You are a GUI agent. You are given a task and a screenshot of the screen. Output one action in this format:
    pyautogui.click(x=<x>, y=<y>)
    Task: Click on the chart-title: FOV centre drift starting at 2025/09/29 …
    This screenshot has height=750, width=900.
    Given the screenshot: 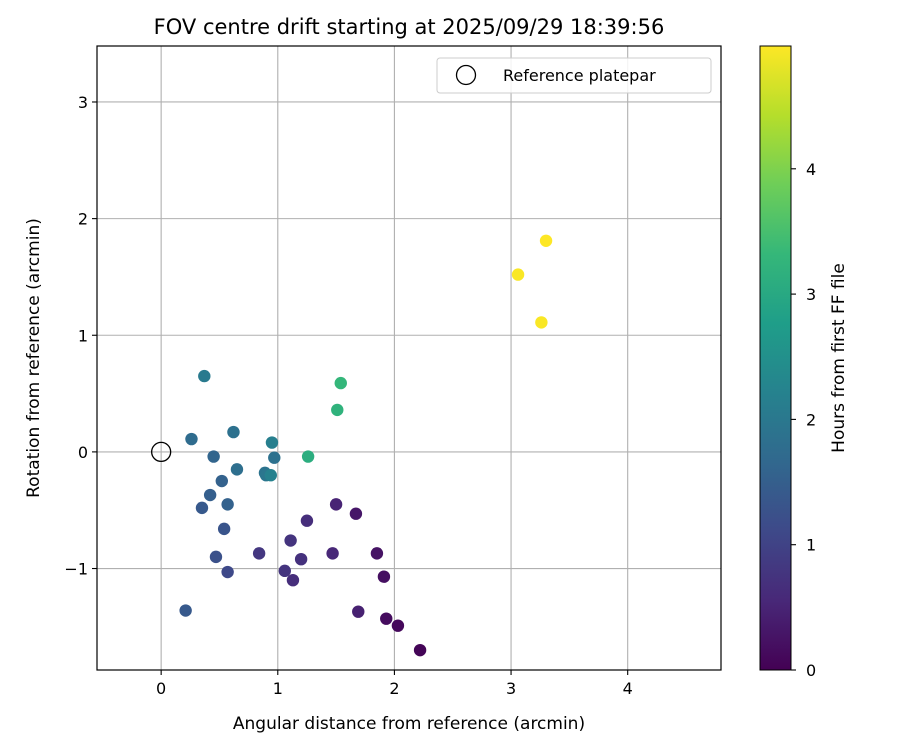 What is the action you would take?
    pyautogui.click(x=409, y=27)
    